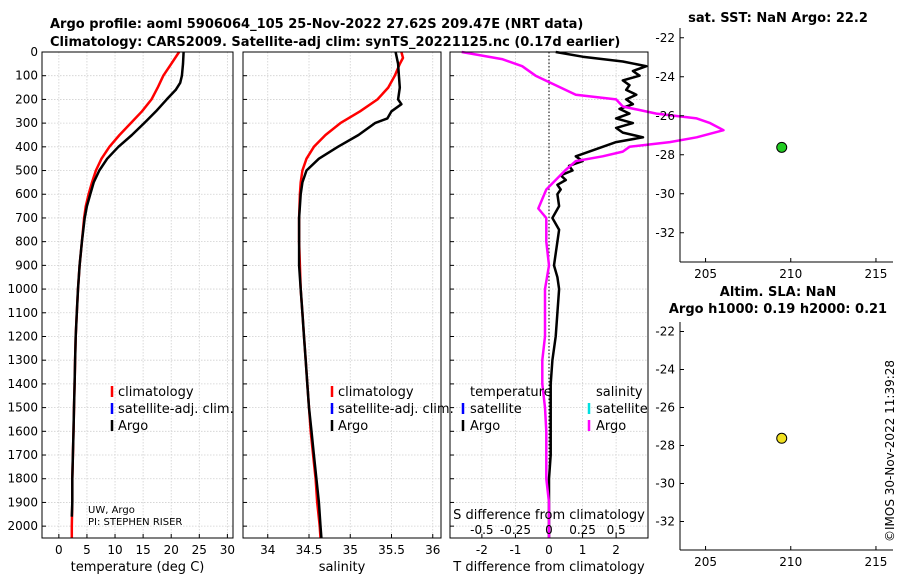 This screenshot has height=580, width=900. I want to click on legend-label-climatology: climatology, so click(376, 392).